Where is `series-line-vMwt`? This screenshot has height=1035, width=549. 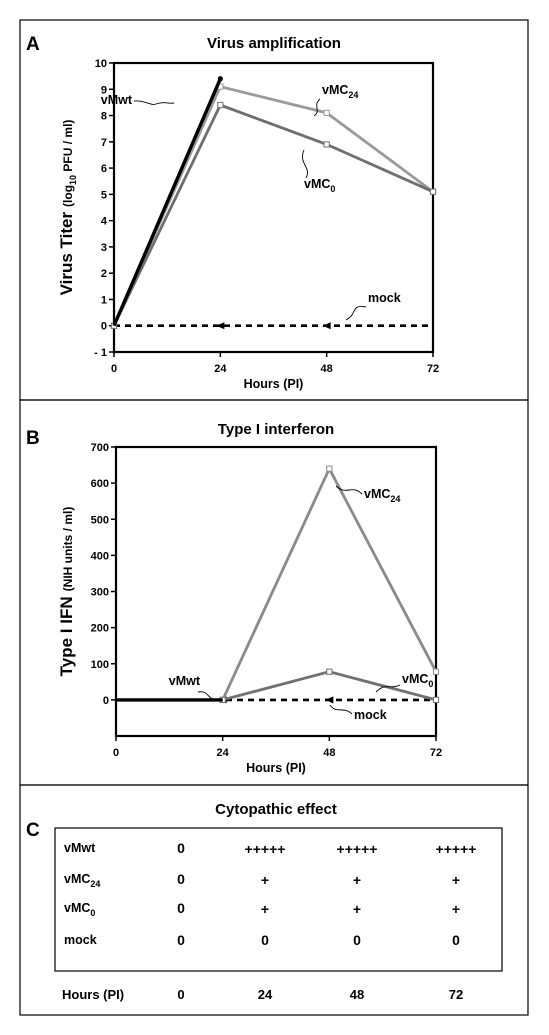 series-line-vMwt is located at coordinates (167, 202).